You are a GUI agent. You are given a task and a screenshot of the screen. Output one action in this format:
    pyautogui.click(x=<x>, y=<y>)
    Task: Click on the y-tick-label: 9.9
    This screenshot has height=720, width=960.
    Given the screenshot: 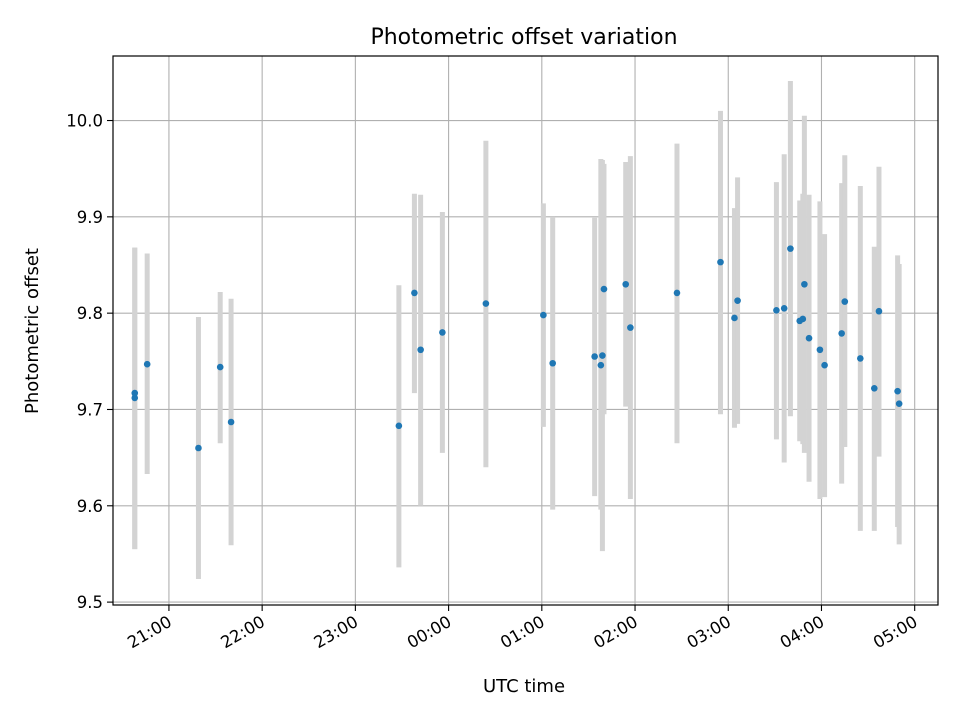 What is the action you would take?
    pyautogui.click(x=90, y=217)
    